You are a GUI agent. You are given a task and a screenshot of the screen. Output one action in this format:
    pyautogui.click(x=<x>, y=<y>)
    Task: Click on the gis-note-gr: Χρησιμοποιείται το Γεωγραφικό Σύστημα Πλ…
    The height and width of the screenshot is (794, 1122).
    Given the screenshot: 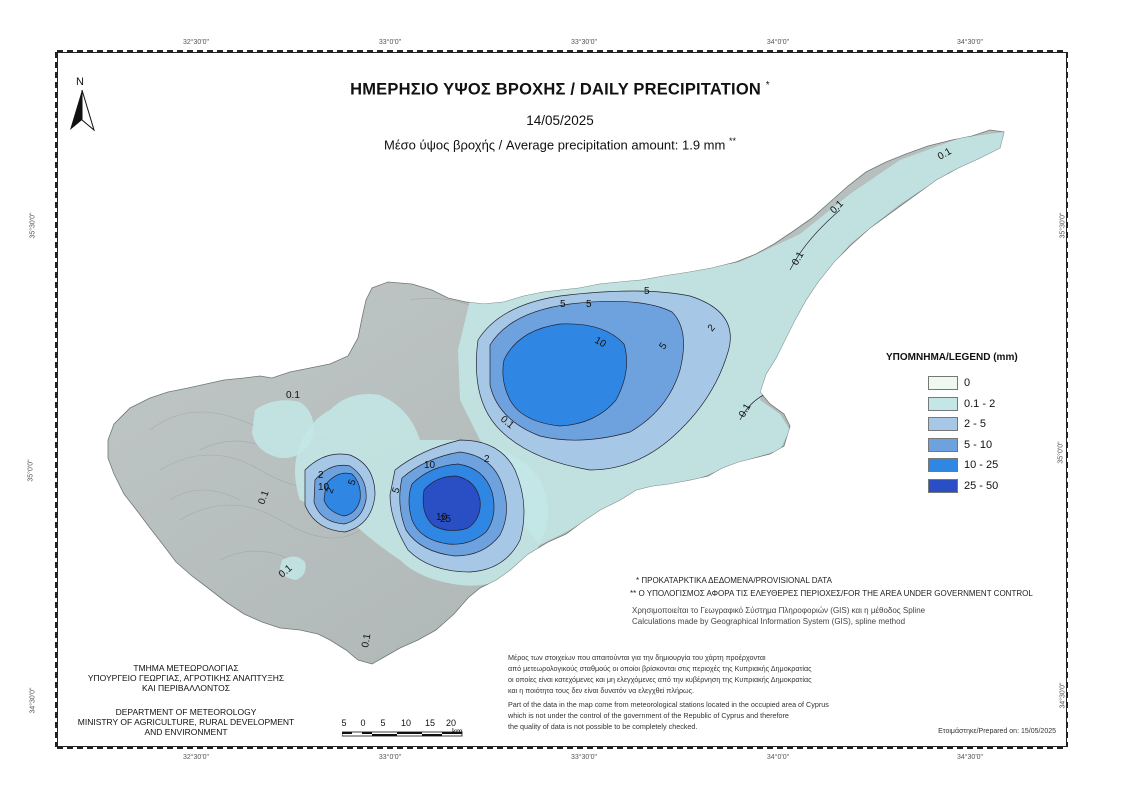 What is the action you would take?
    pyautogui.click(x=779, y=610)
    